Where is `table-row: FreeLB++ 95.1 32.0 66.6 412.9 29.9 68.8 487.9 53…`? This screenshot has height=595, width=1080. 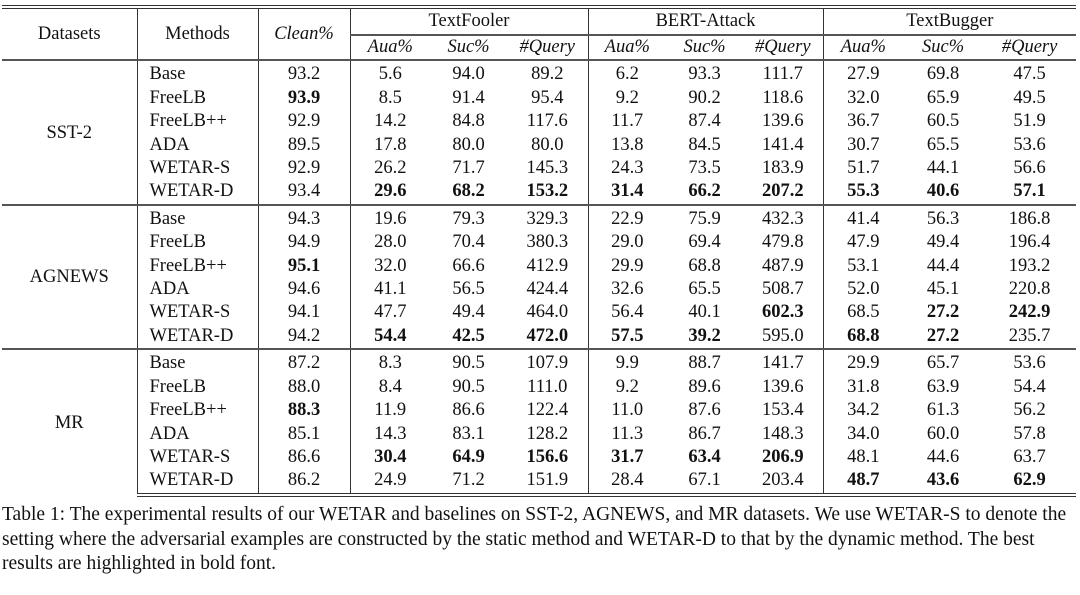
table-row: FreeLB++ 95.1 32.0 66.6 412.9 29.9 68.8 487.9 53… is located at coordinates (539, 266).